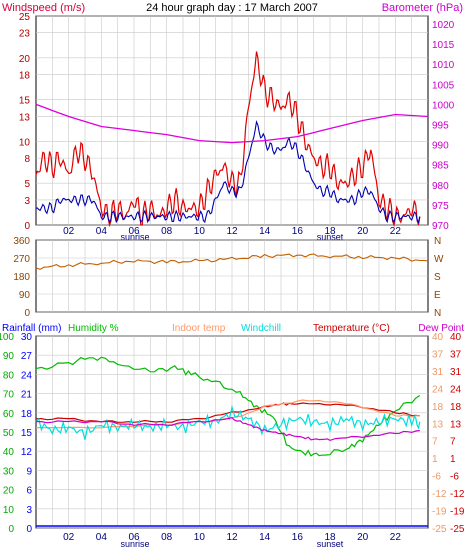  What do you see at coordinates (232, 537) in the screenshot?
I see `hour-tick-label: 12` at bounding box center [232, 537].